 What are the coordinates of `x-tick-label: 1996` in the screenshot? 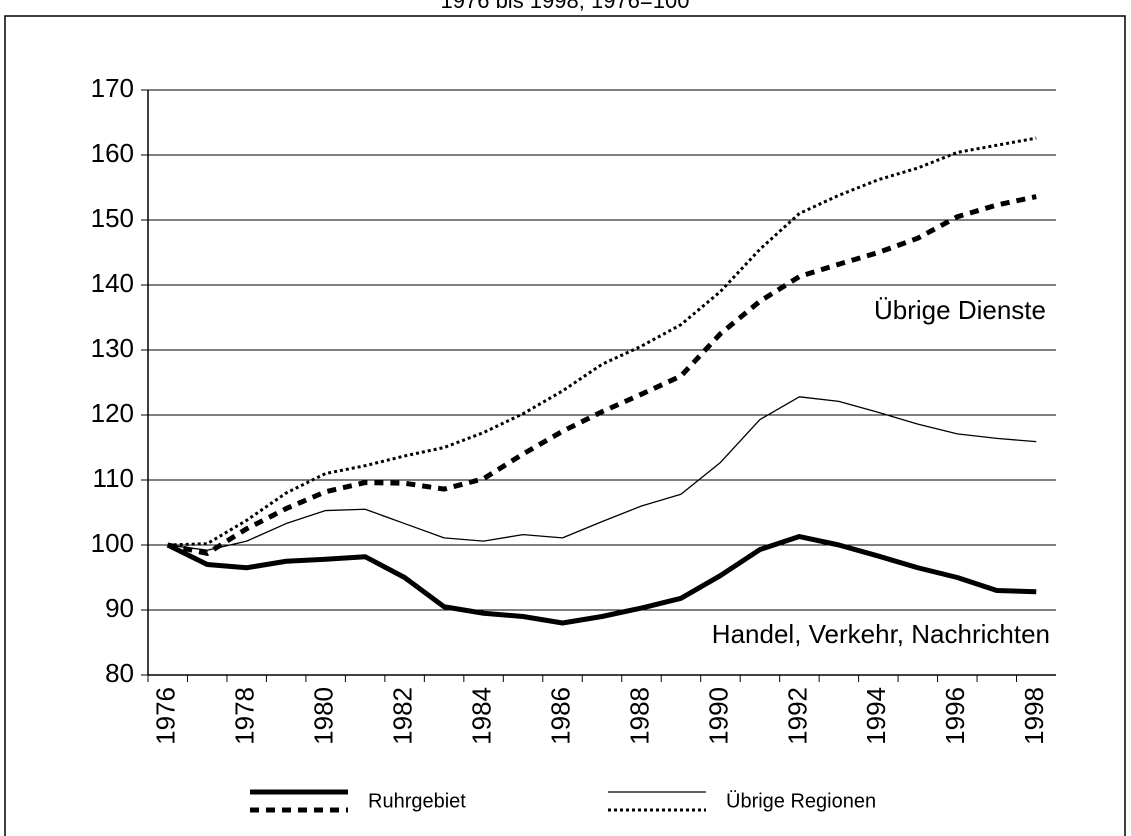 It's located at (955, 716).